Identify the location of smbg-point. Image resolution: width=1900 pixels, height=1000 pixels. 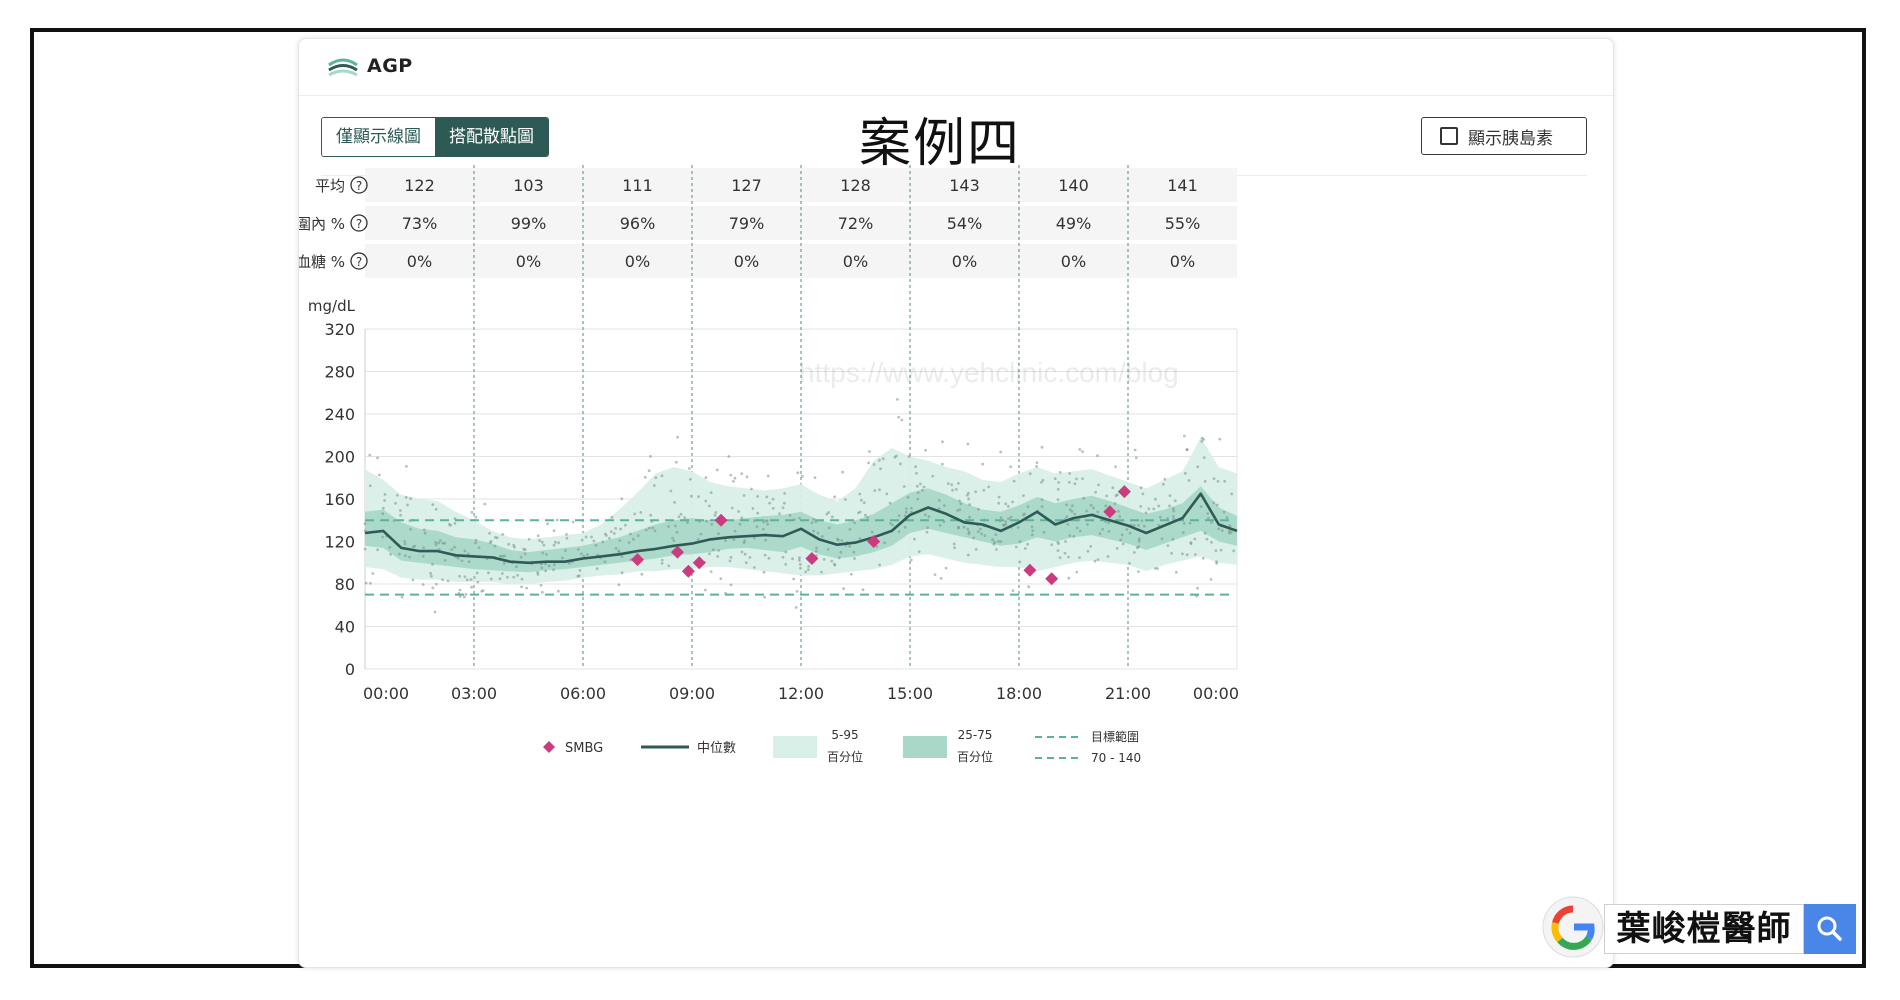
(874, 541).